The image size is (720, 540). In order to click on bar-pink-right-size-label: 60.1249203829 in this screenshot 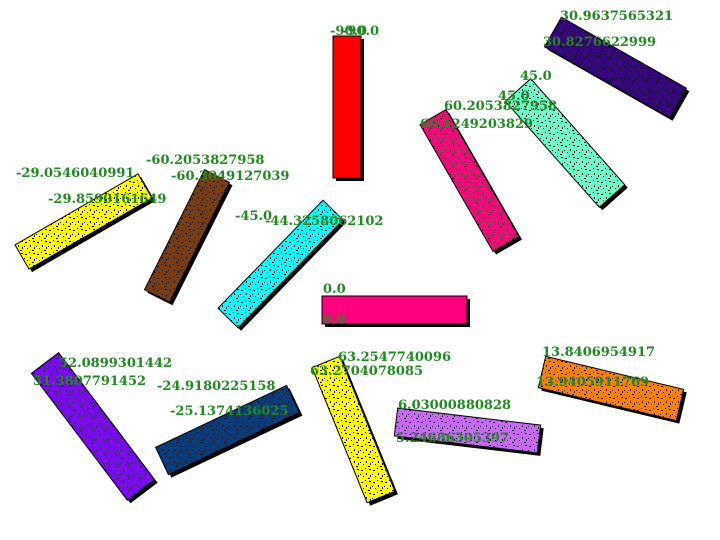, I will do `click(476, 124)`.